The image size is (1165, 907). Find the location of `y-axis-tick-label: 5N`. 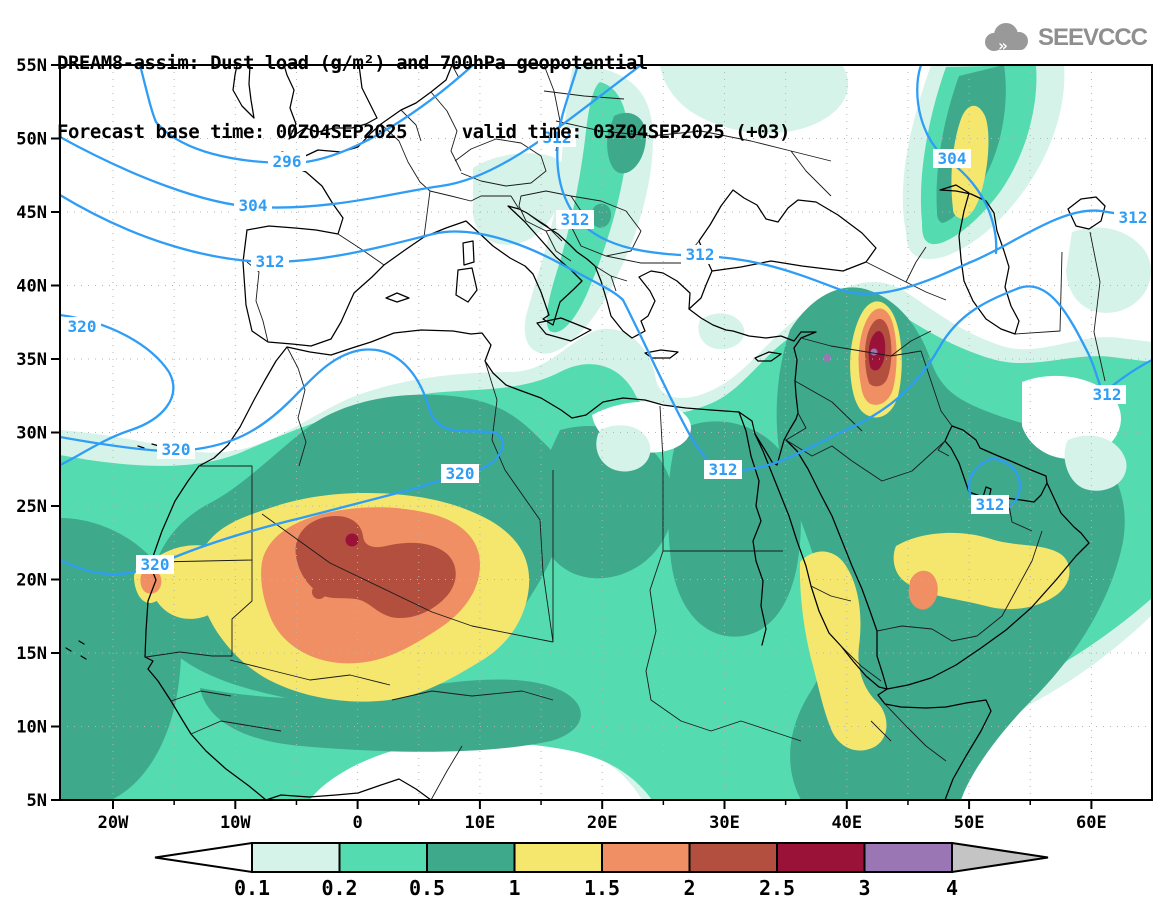

y-axis-tick-label: 5N is located at coordinates (37, 801).